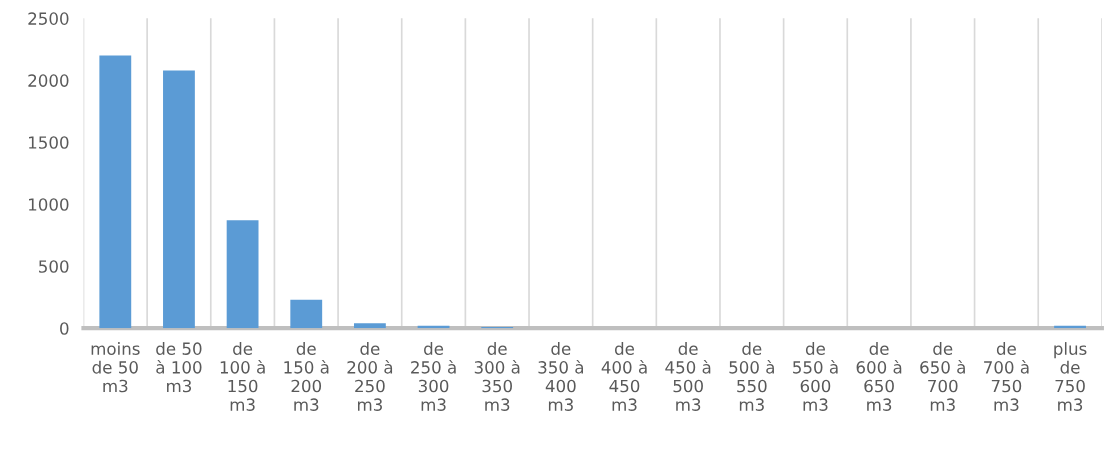 The image size is (1113, 459). Describe the element at coordinates (751, 376) in the screenshot. I see `x-tick-label: de 500 à 550 m3` at that location.